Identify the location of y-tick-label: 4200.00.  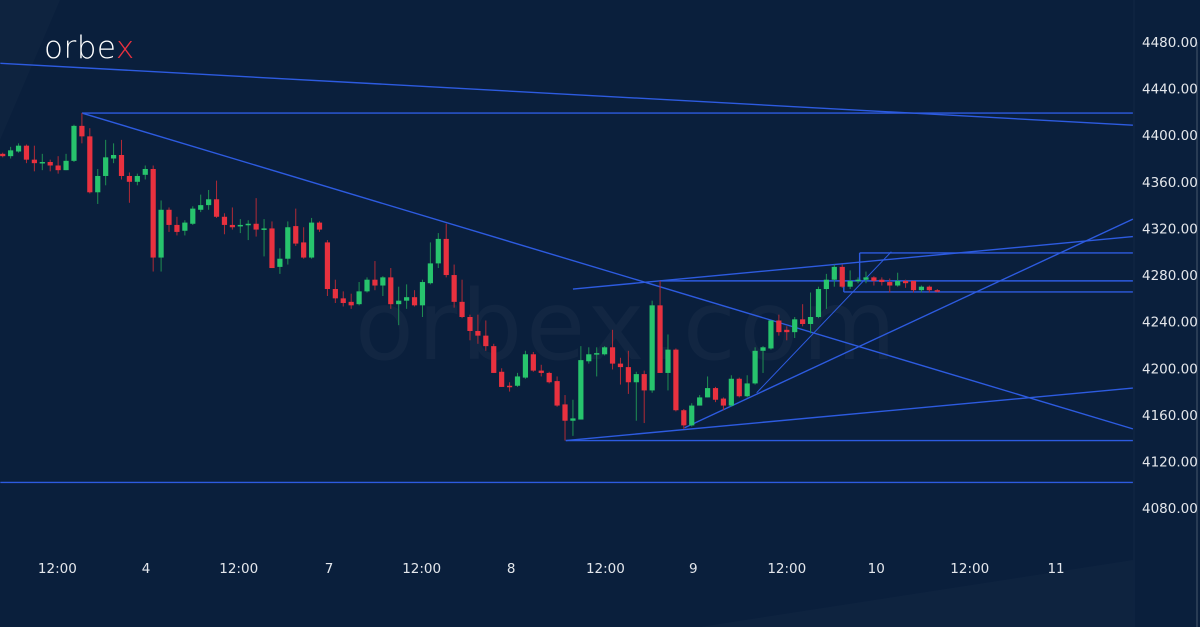
(1170, 369).